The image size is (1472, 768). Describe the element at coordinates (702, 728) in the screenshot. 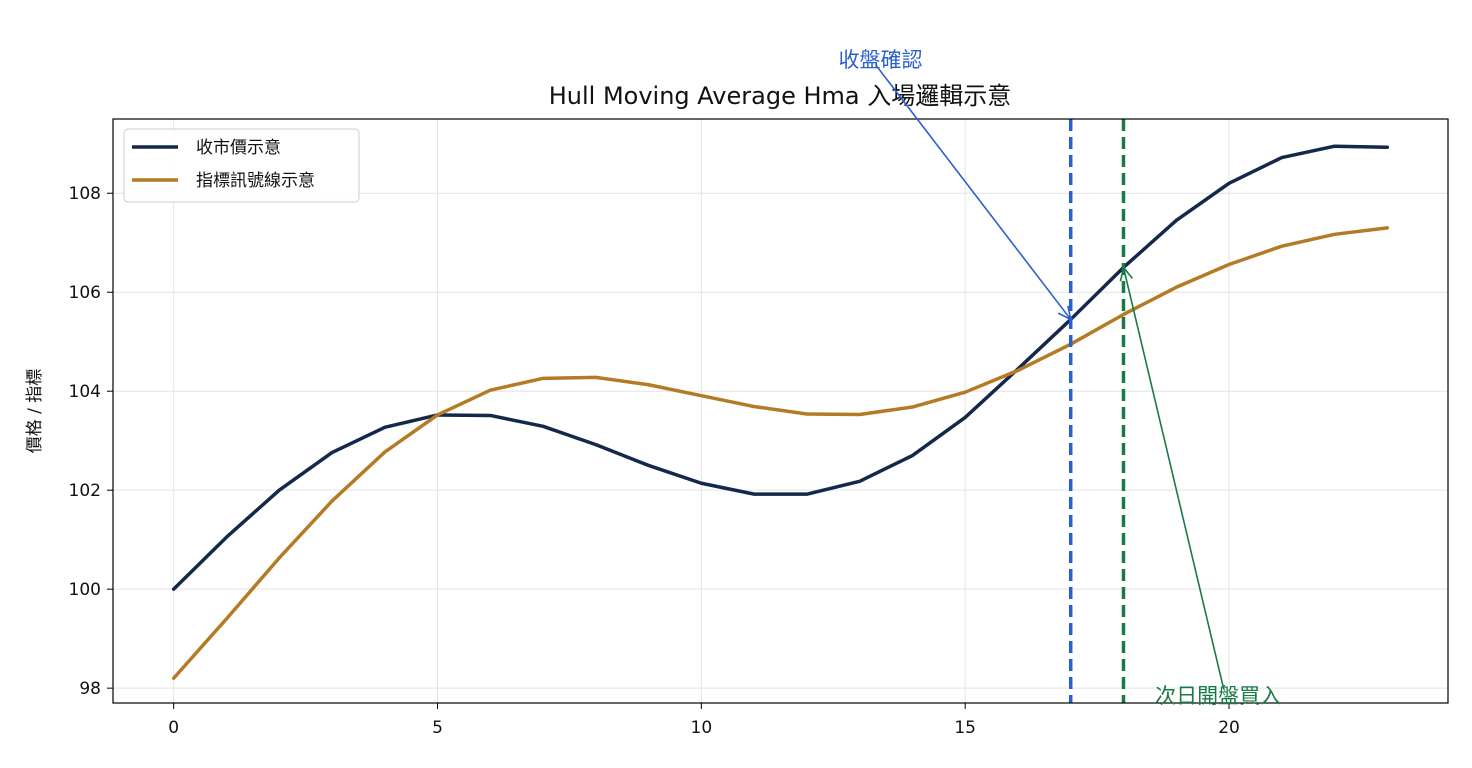

I see `x-tick-label: 10` at that location.